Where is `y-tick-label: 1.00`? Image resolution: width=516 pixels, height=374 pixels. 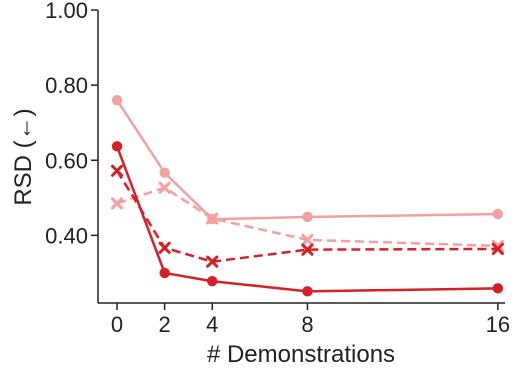 y-tick-label: 1.00 is located at coordinates (66, 11).